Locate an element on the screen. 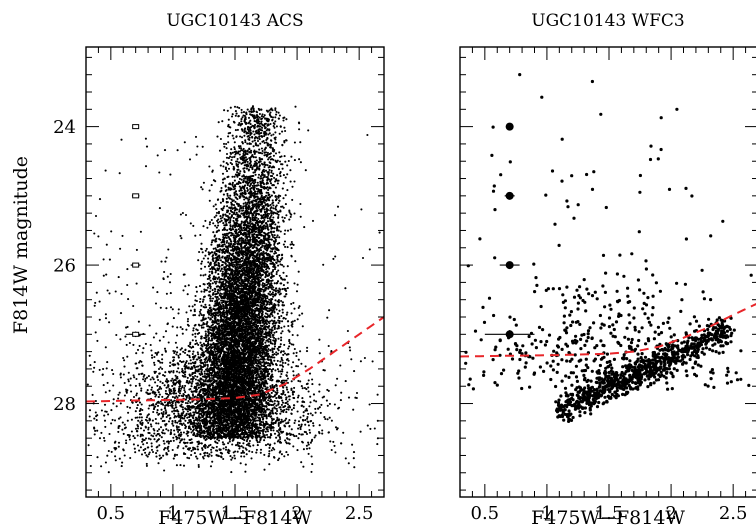 Image resolution: width=756 pixels, height=529 pixels. panel-title: UGC10143 ACS is located at coordinates (234, 21).